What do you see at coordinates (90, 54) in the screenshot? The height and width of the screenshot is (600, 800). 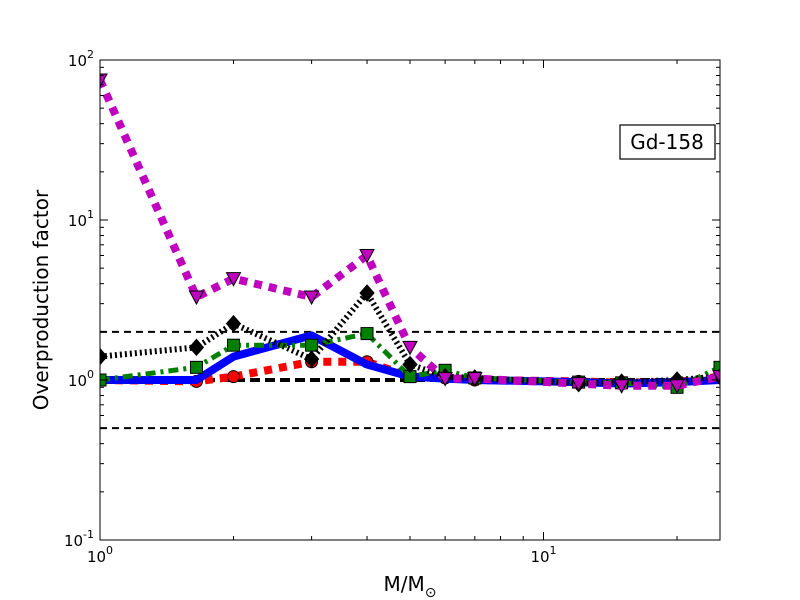 I see `y-tick-exp-3: 2` at bounding box center [90, 54].